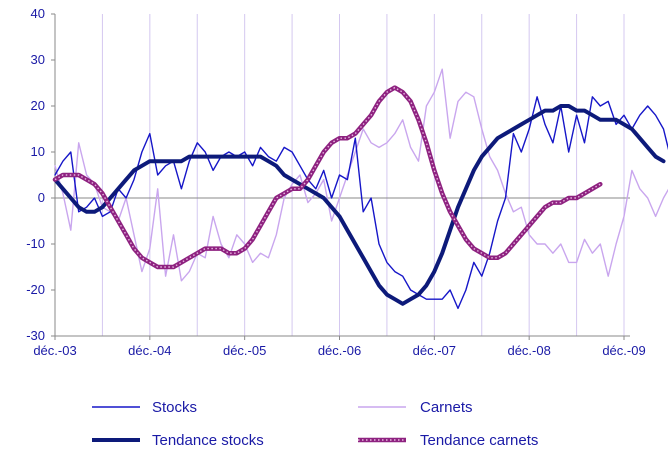 The height and width of the screenshot is (450, 668). Describe the element at coordinates (434, 350) in the screenshot. I see `x-tick-label: déc.-07` at that location.